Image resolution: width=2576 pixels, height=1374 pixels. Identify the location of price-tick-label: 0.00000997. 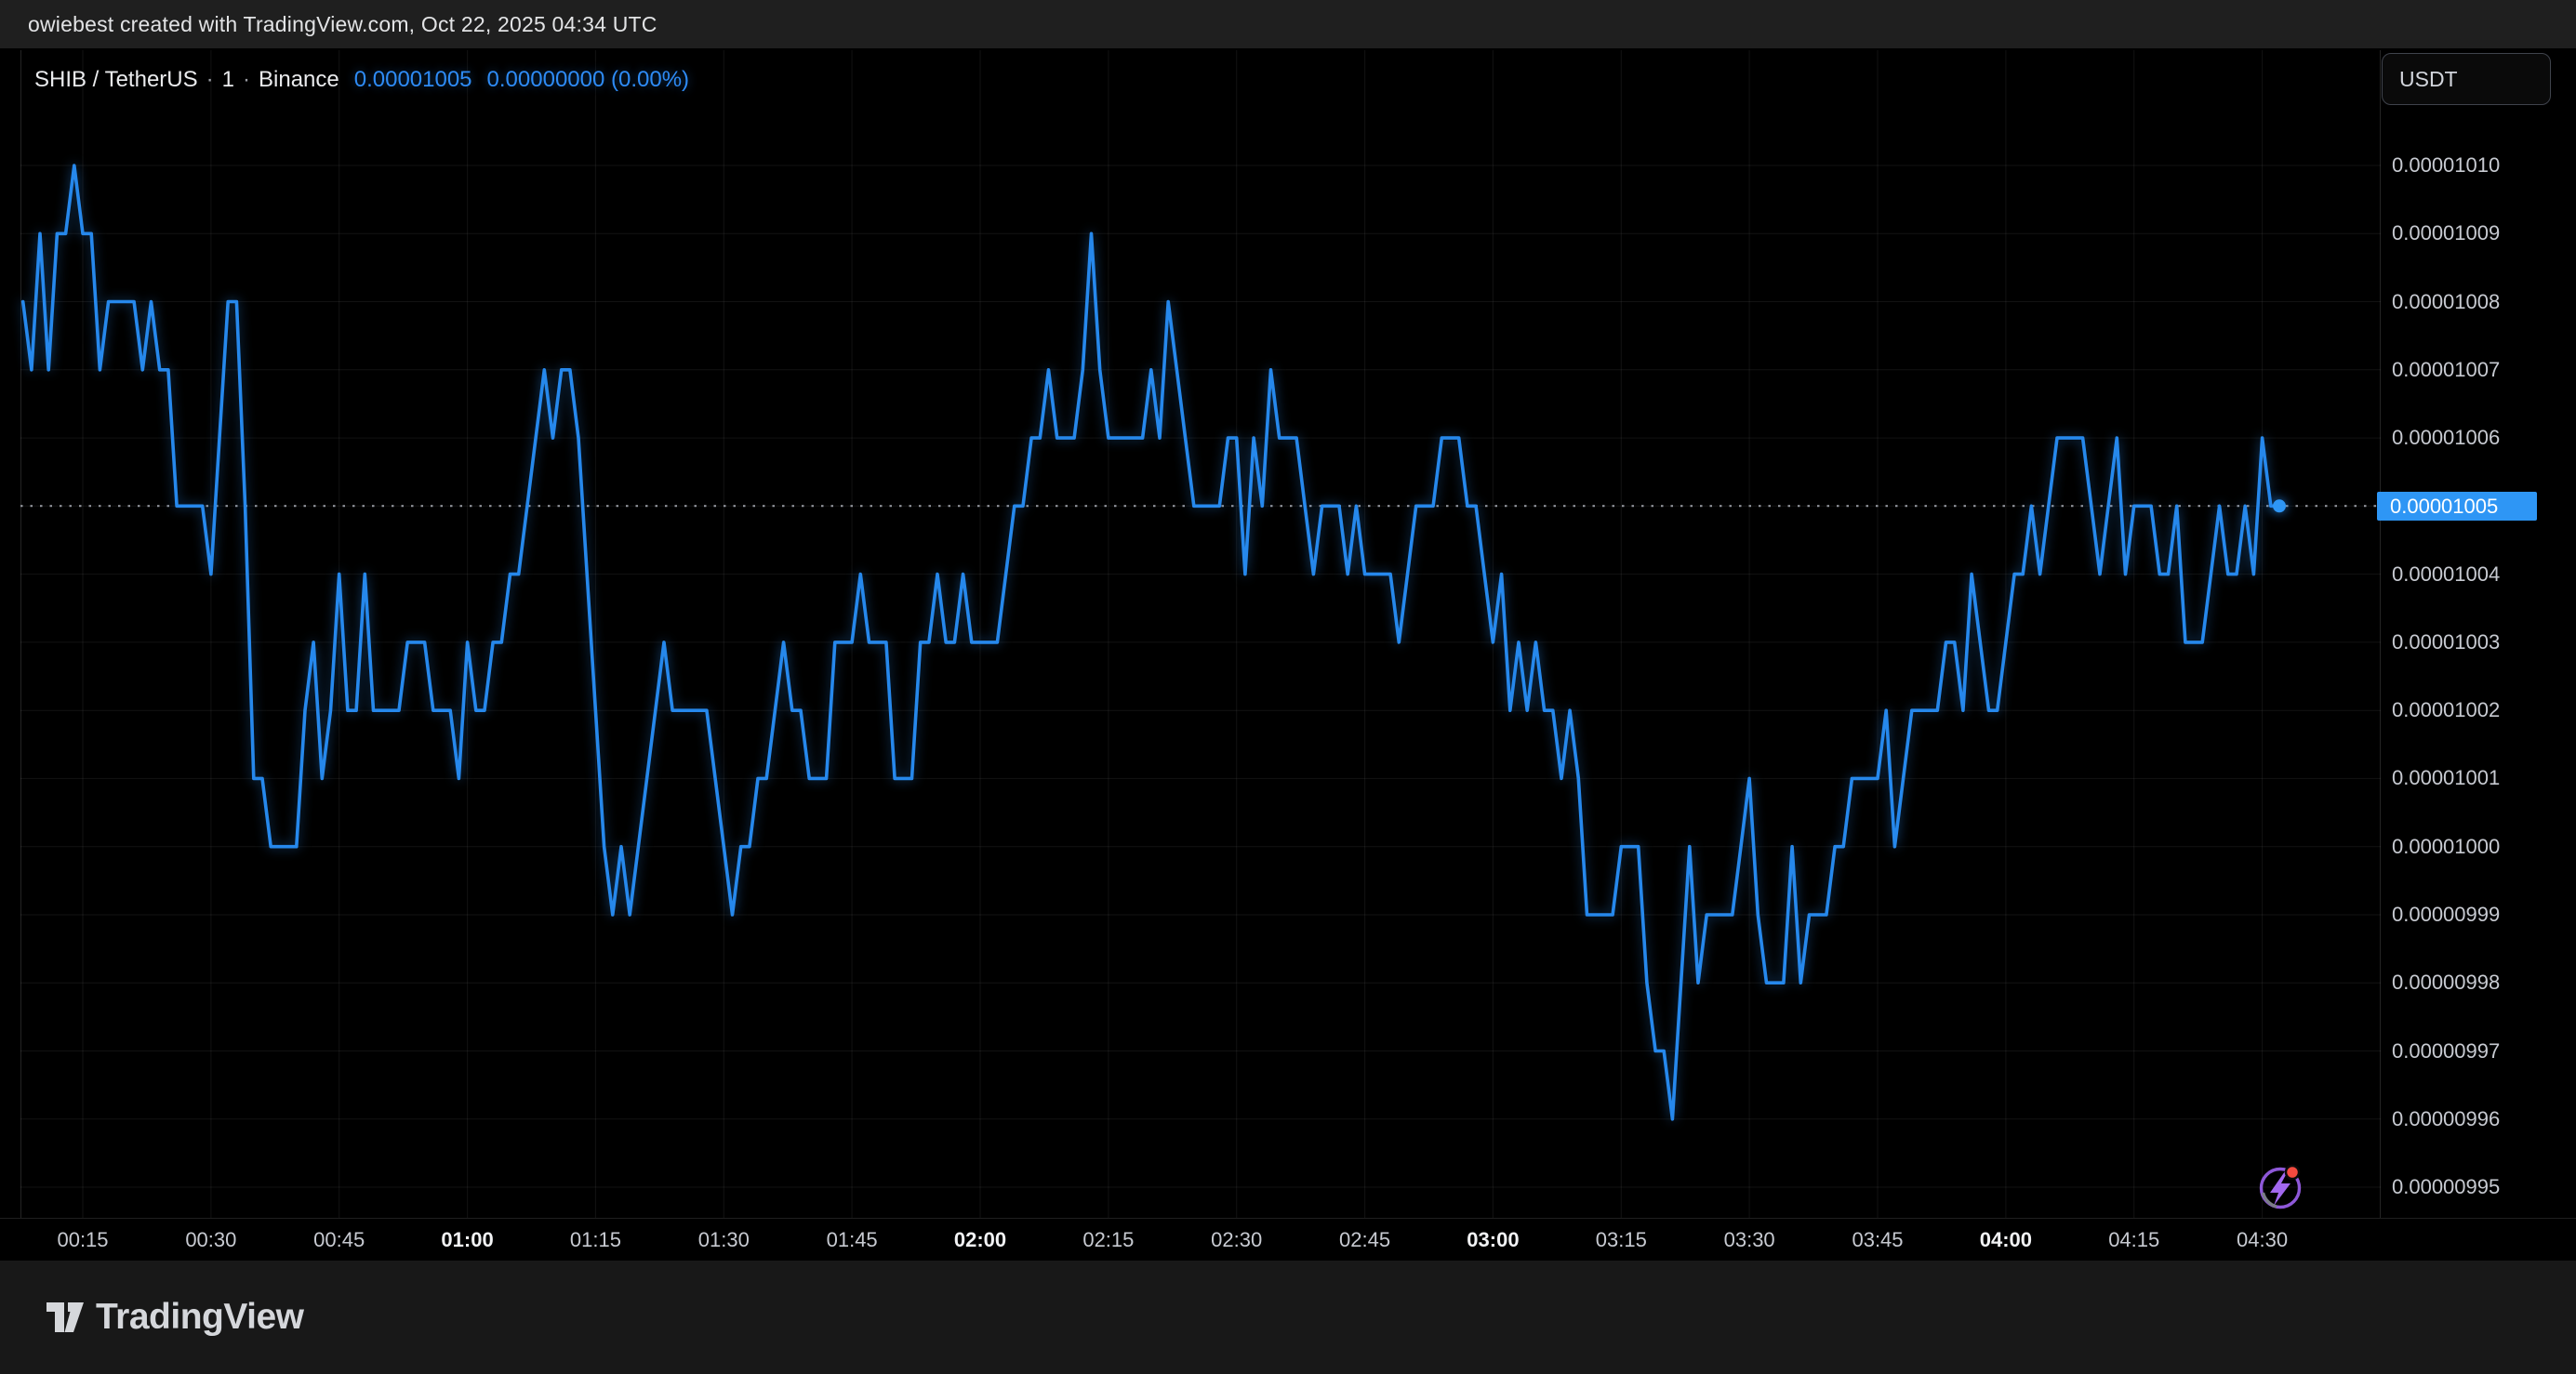
(2446, 1051).